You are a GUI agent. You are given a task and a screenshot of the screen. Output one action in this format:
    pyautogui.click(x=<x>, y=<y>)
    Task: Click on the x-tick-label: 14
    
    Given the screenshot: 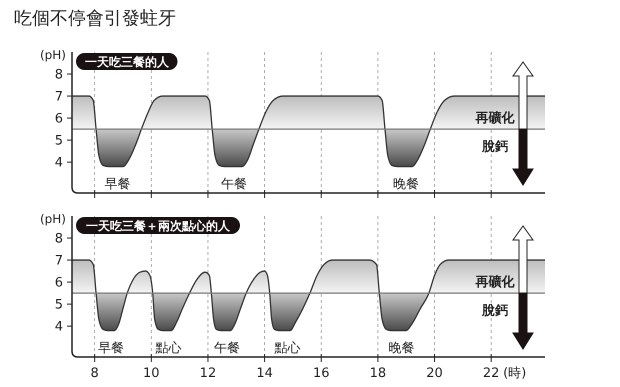 What is the action you would take?
    pyautogui.click(x=264, y=373)
    